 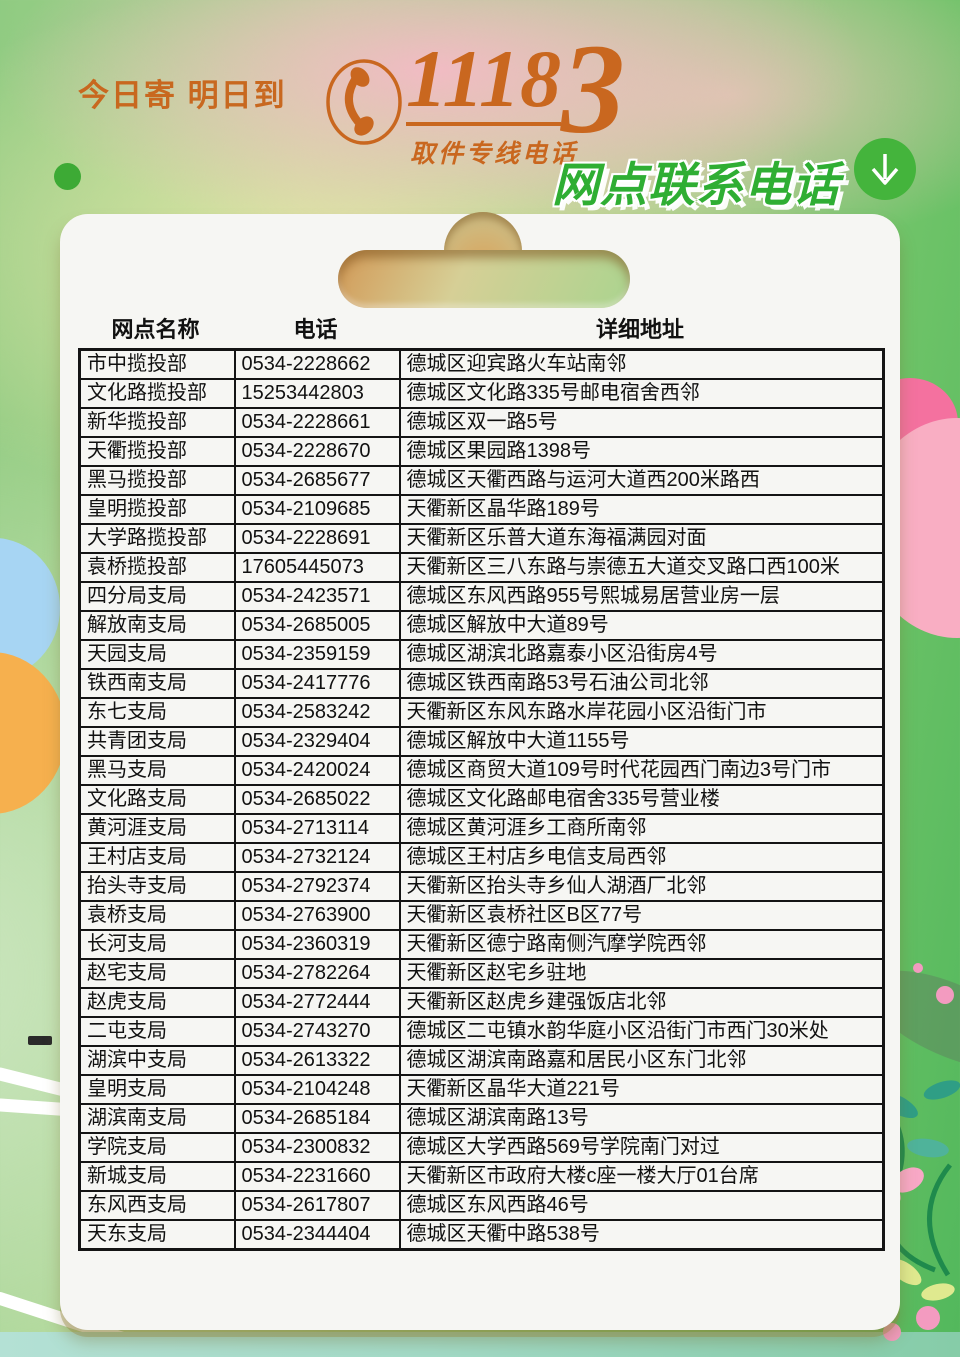 I want to click on branch-name-cell: 天园支局, so click(x=157, y=654).